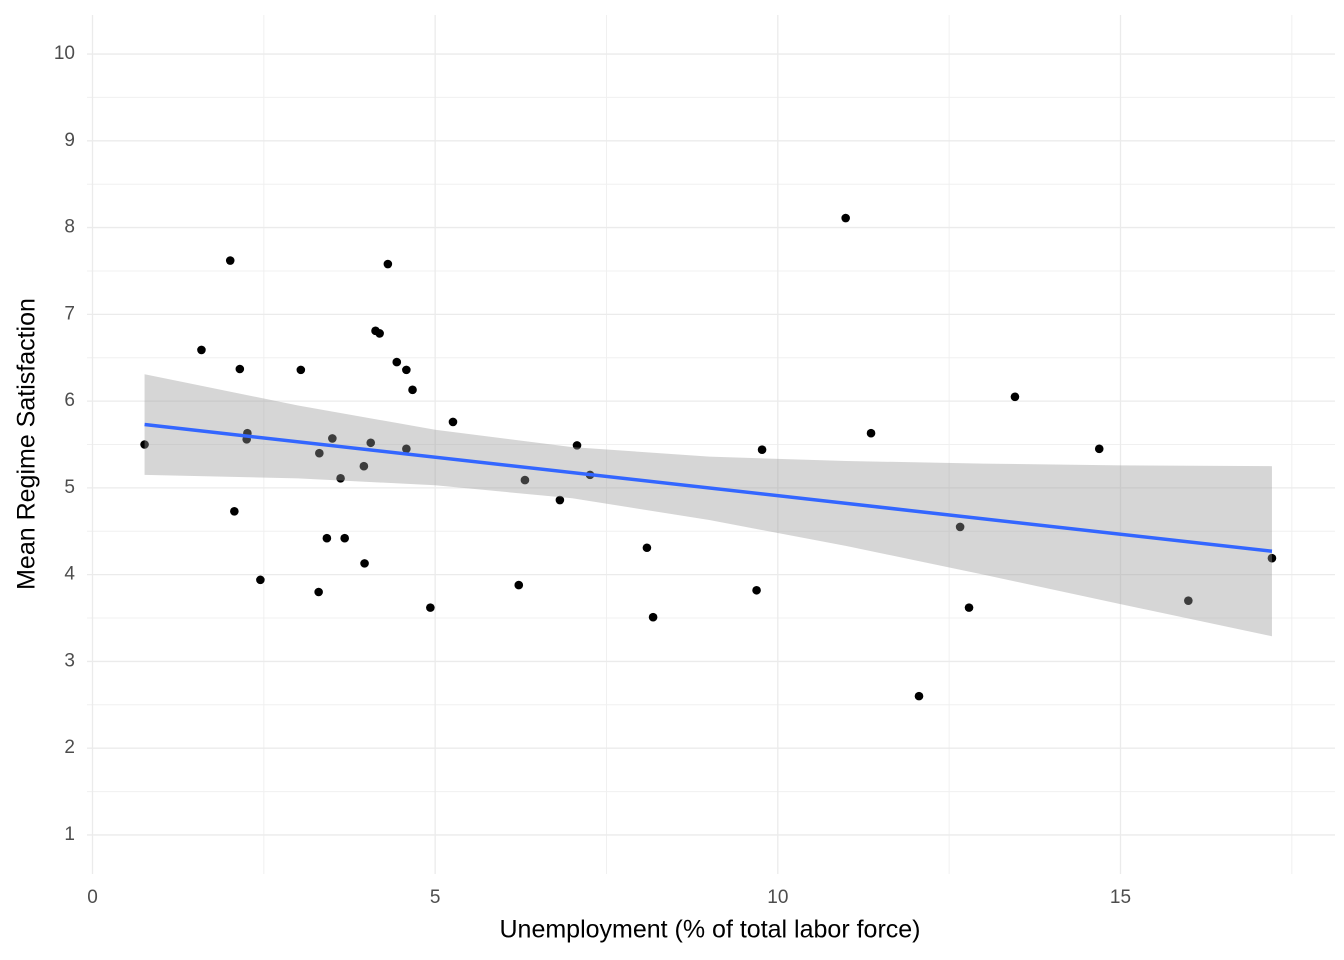  Describe the element at coordinates (435, 897) in the screenshot. I see `x-tick-label: 5` at that location.